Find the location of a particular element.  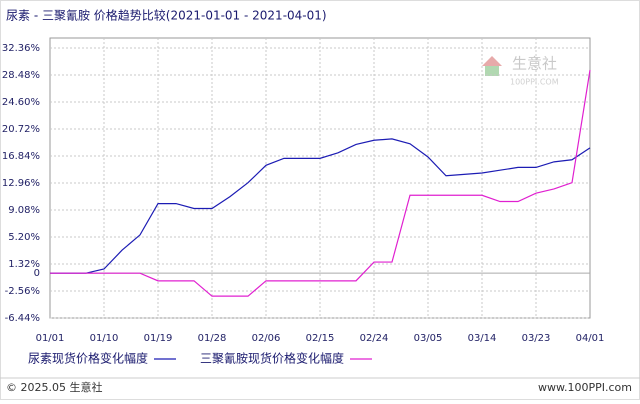

x-tick-label: 02/15 is located at coordinates (320, 338).